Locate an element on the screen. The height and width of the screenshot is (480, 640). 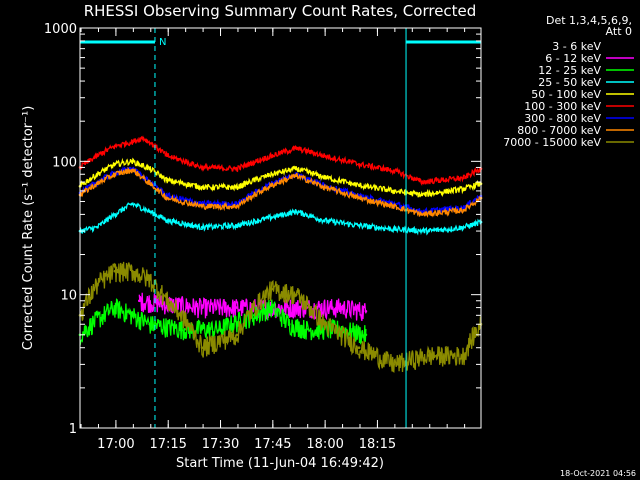
y-axis-label: Corrected Count Rate (s⁻¹ detector⁻¹) is located at coordinates (28, 228).